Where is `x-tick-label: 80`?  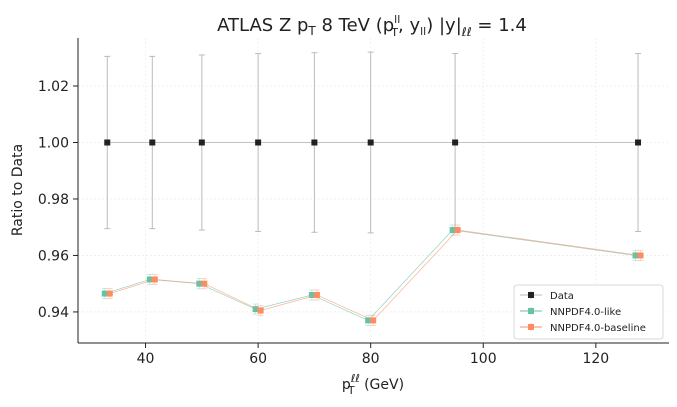
x-tick-label: 80 is located at coordinates (371, 359).